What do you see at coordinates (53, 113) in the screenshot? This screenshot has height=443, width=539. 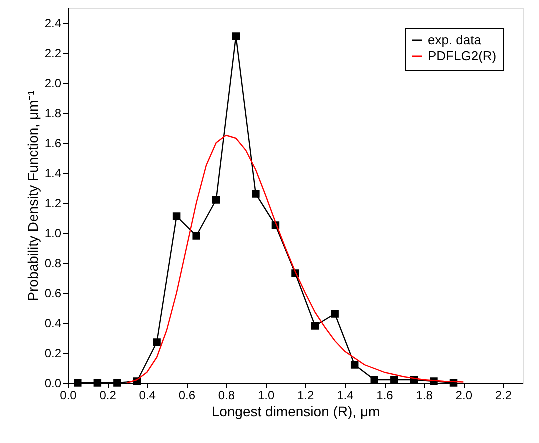 I see `y-tick-label: 1.8` at bounding box center [53, 113].